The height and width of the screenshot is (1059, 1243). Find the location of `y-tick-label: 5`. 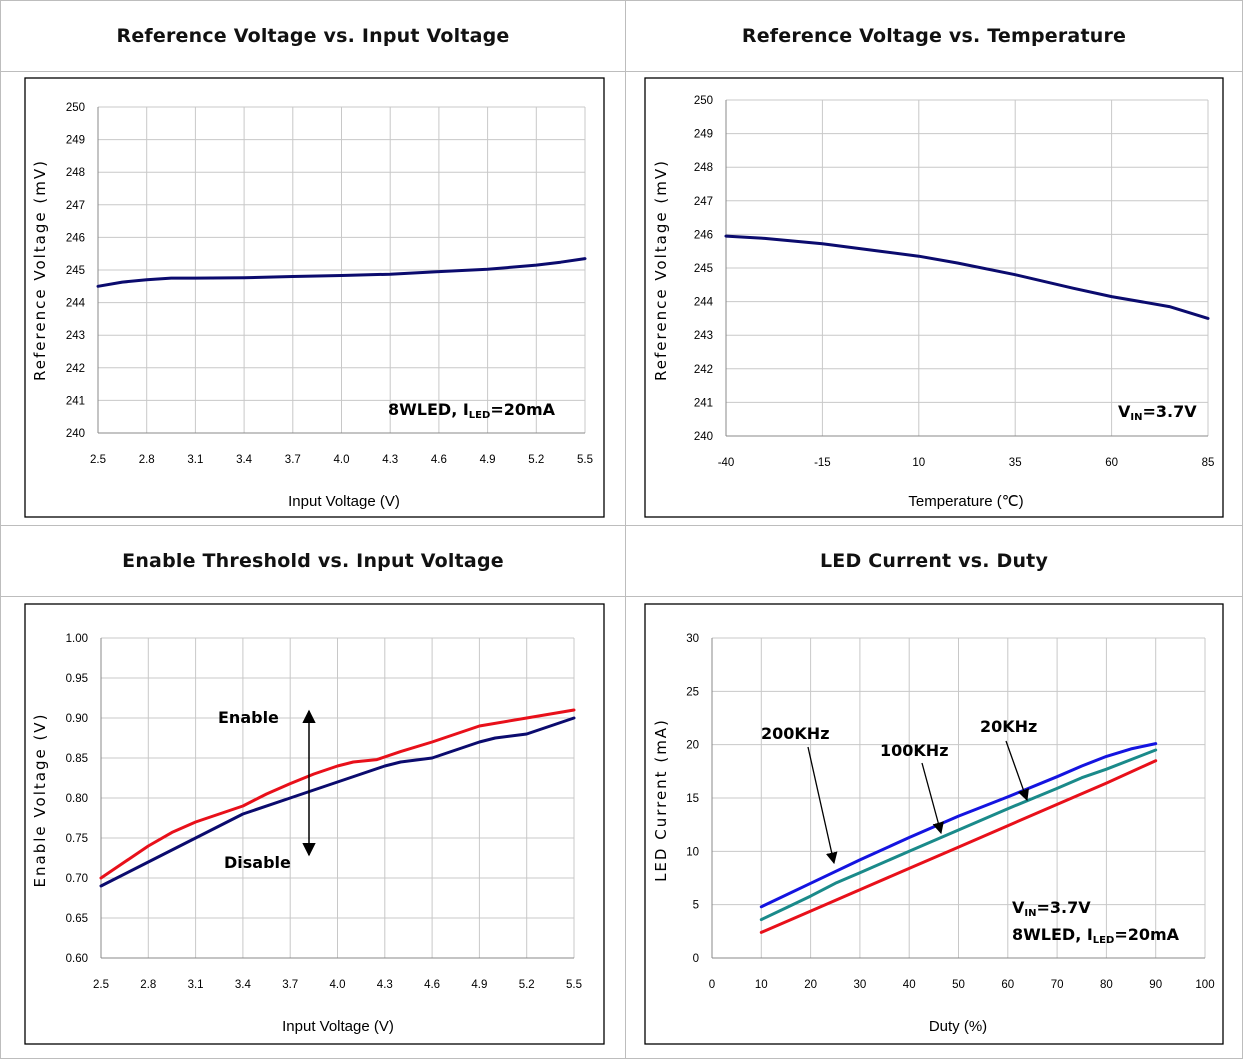

y-tick-label: 5 is located at coordinates (696, 906).